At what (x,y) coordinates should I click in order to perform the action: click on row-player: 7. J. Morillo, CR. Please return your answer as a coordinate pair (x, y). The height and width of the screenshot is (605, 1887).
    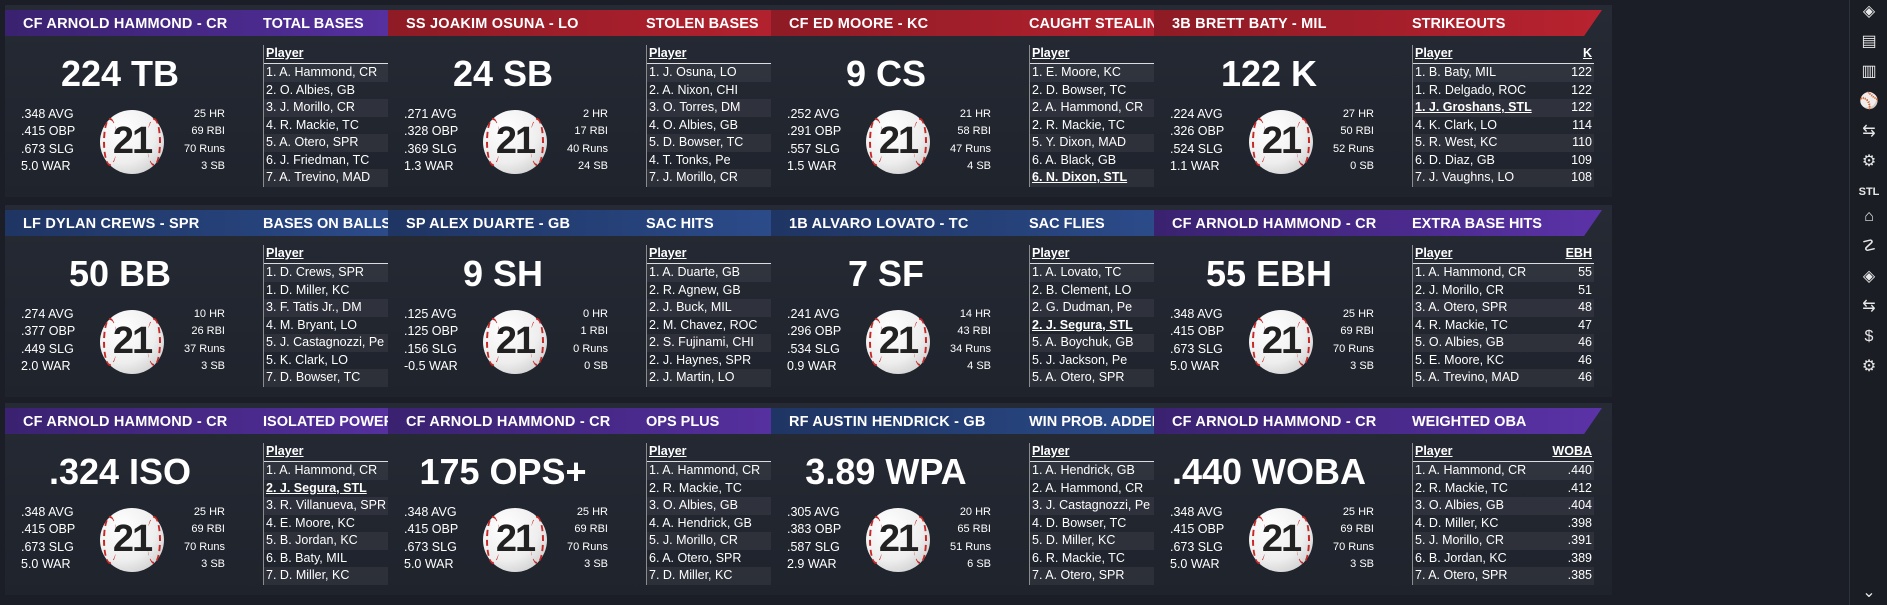
    Looking at the image, I should click on (693, 177).